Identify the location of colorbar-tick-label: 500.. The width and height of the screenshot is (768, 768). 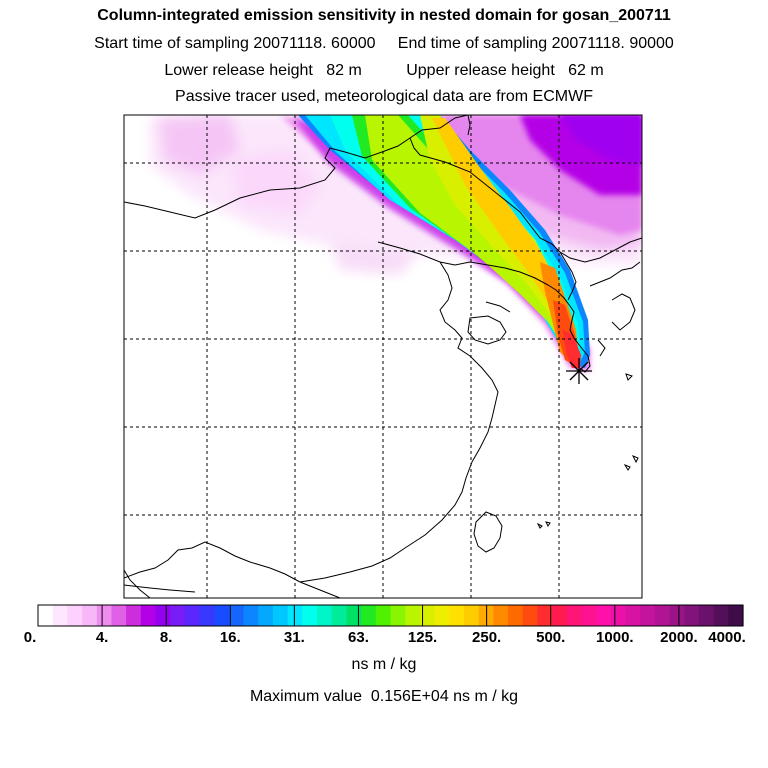
(551, 637).